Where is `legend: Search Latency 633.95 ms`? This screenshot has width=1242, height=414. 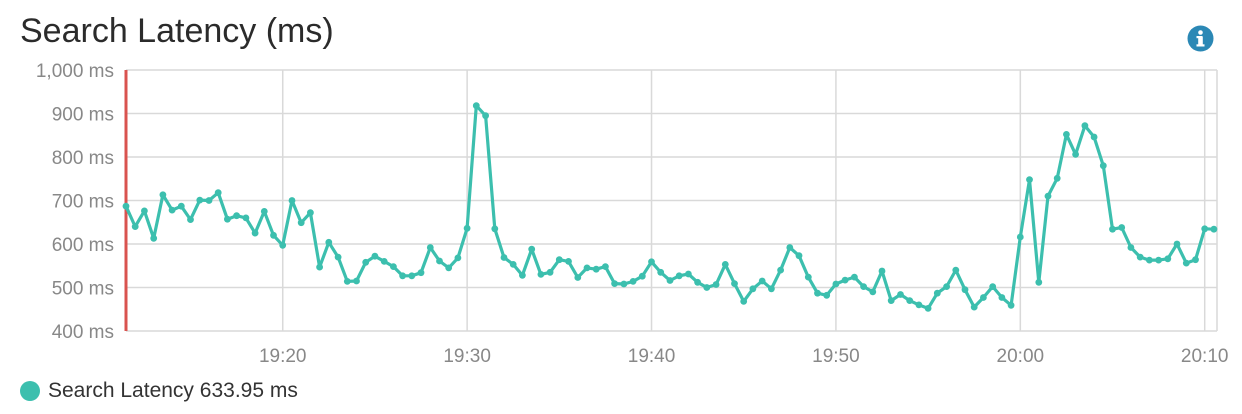
legend: Search Latency 633.95 ms is located at coordinates (159, 391).